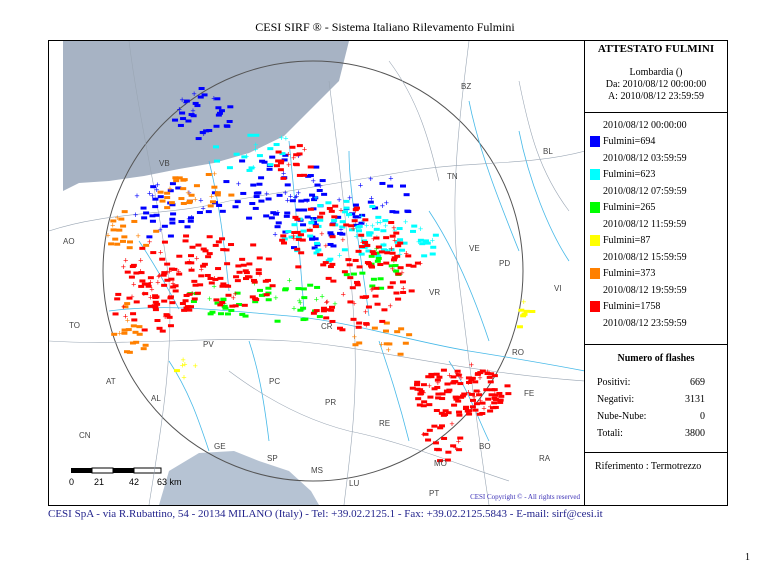 The image size is (770, 578). Describe the element at coordinates (518, 352) in the screenshot. I see `province-label: RO` at that location.